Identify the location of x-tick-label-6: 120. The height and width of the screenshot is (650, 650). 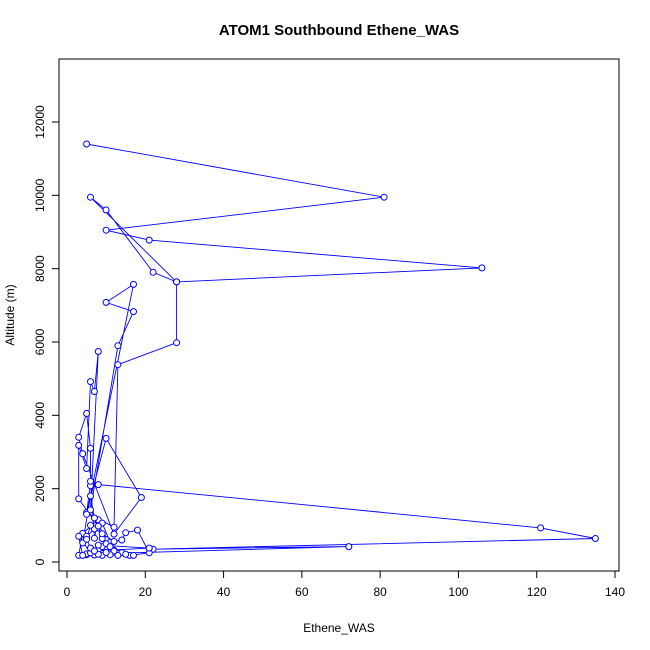
(537, 592).